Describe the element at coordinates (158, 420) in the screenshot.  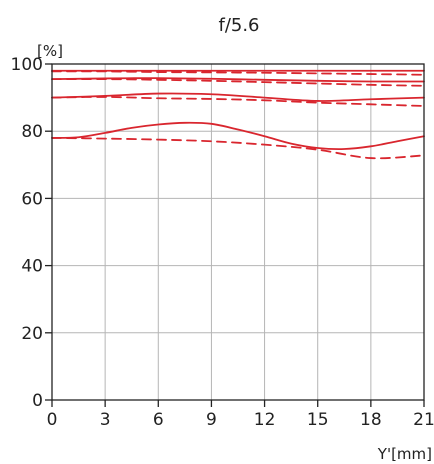
I see `x-tick-label-2: 6` at that location.